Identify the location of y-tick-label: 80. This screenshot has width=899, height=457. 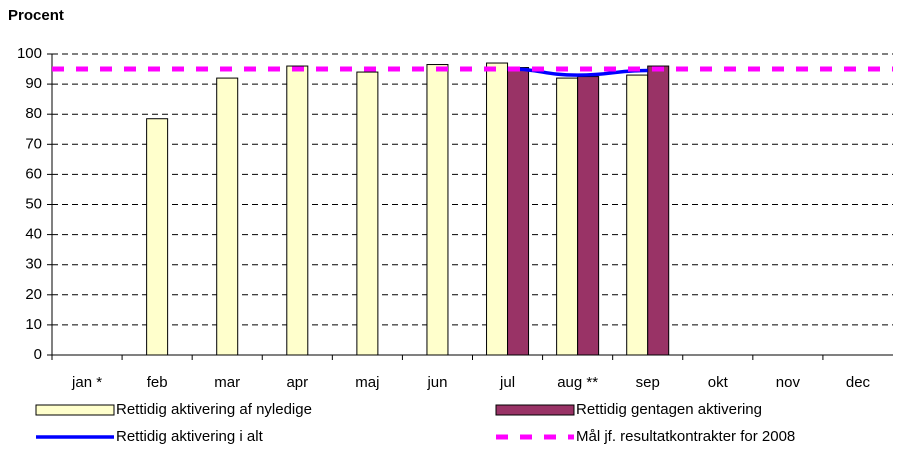
(33, 113).